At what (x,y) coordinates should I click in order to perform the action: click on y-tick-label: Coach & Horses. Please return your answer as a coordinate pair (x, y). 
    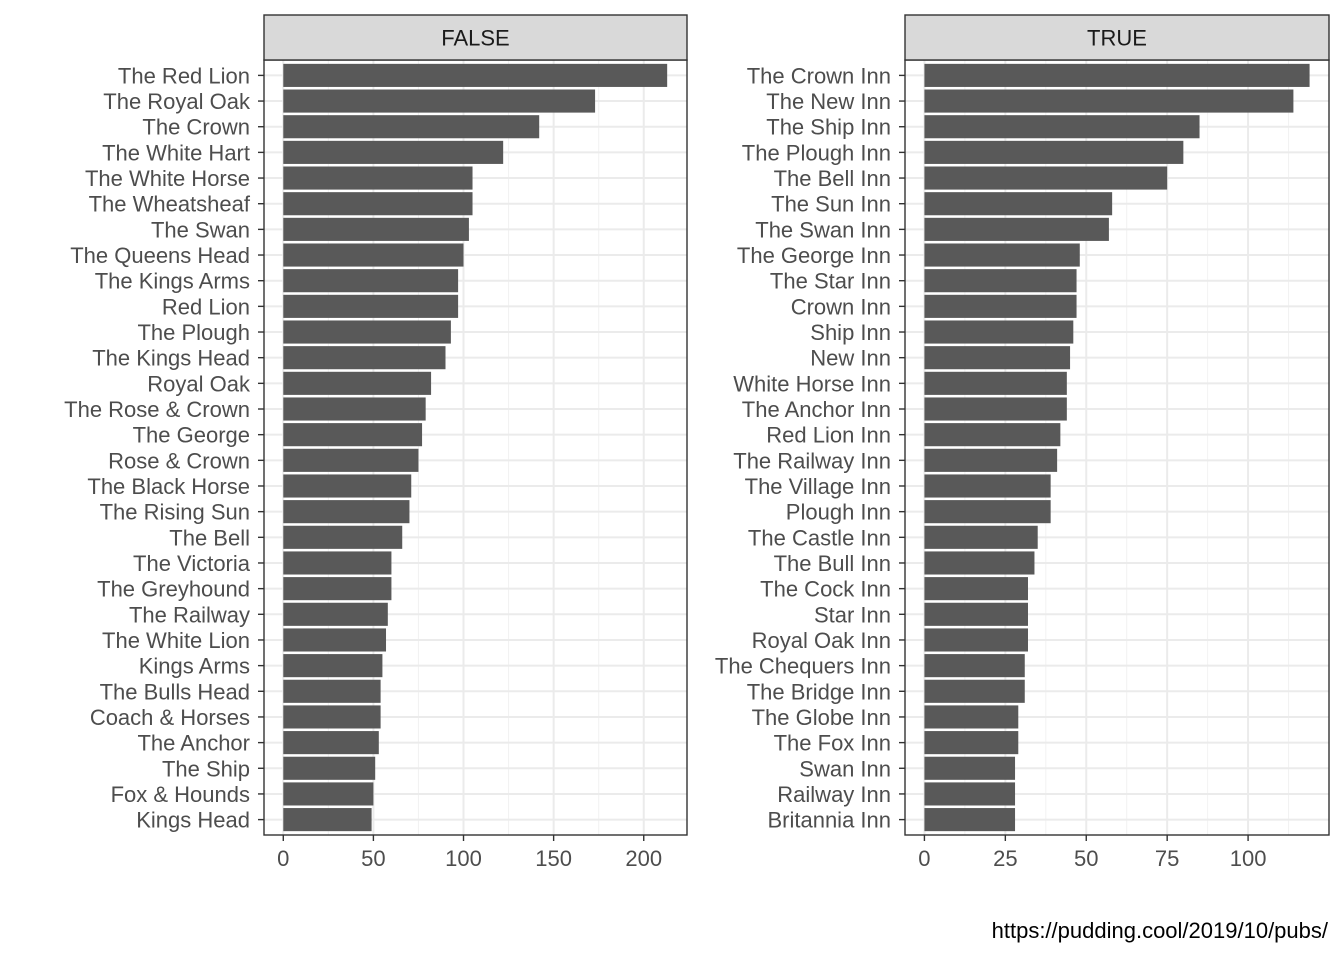
    Looking at the image, I should click on (170, 717).